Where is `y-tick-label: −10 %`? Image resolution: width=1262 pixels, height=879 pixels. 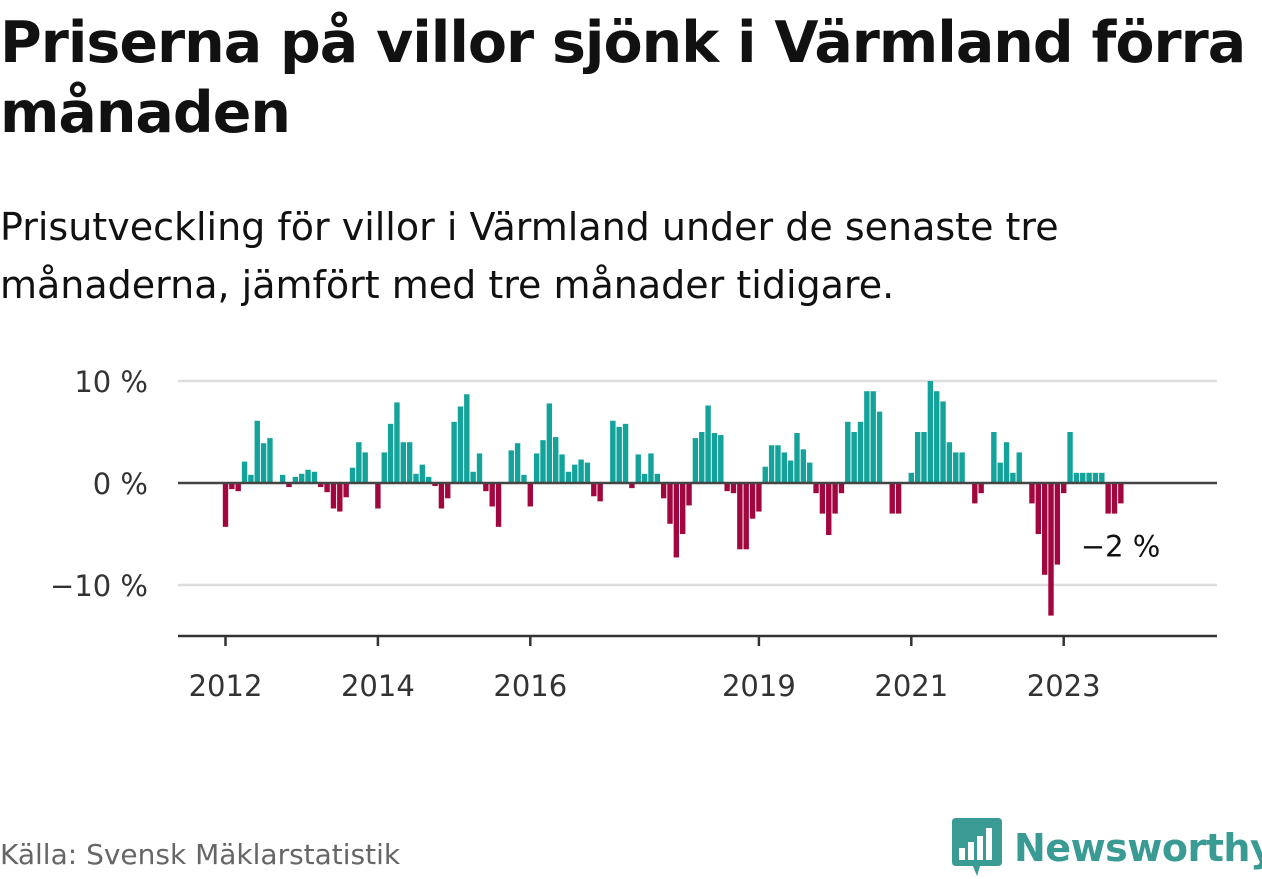 y-tick-label: −10 % is located at coordinates (99, 586).